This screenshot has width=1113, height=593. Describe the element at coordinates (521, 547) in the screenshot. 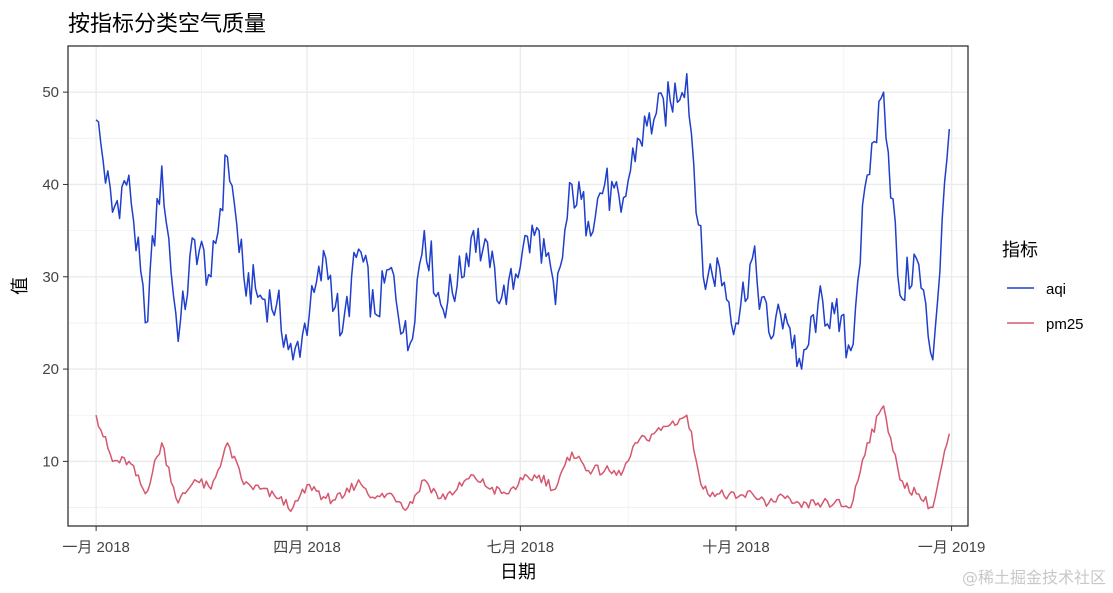

I see `x-tick-label: 七月 2018` at that location.